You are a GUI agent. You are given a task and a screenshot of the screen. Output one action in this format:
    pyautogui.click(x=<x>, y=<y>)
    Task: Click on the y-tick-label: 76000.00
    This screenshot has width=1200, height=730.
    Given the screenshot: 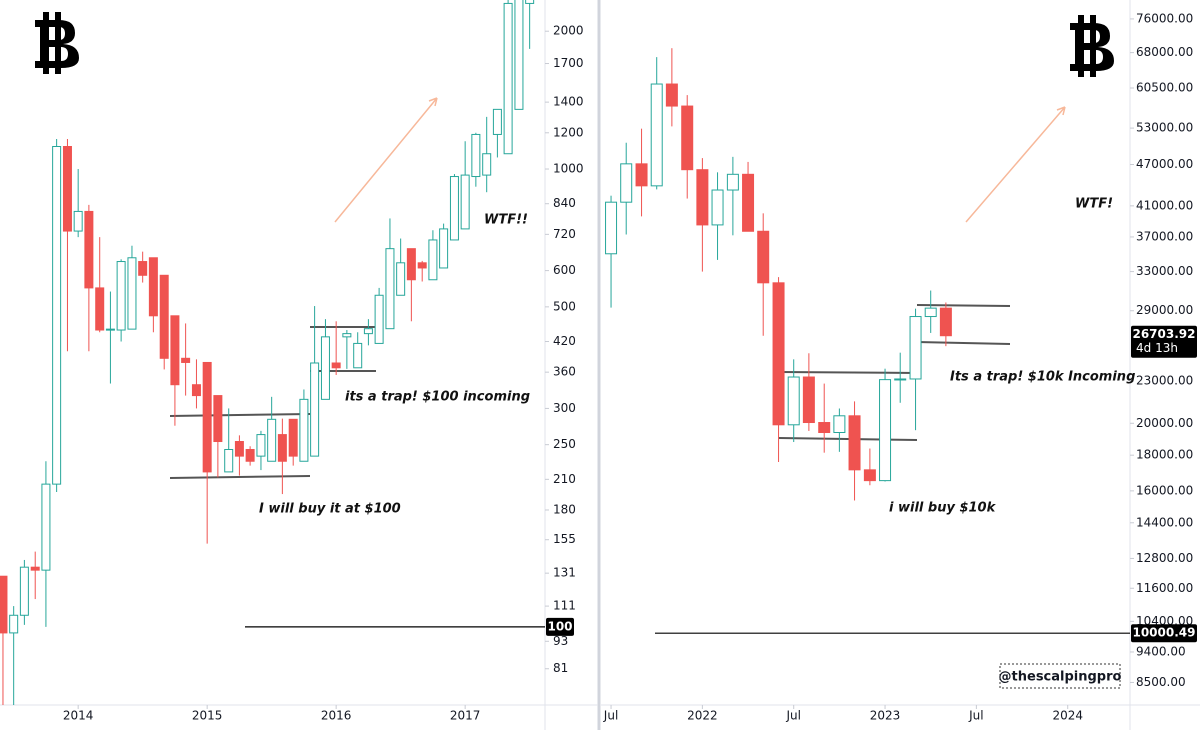 What is the action you would take?
    pyautogui.click(x=1164, y=18)
    